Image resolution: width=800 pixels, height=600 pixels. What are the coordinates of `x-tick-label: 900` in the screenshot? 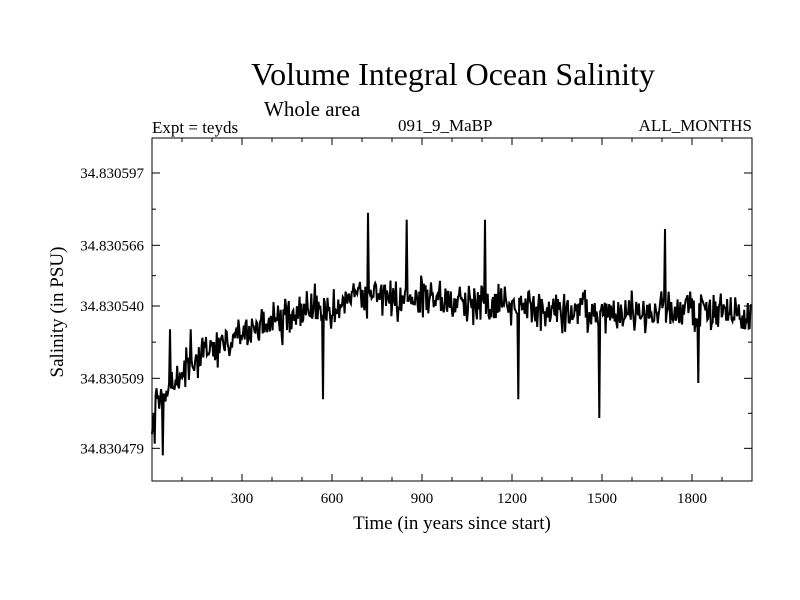 It's located at (422, 499).